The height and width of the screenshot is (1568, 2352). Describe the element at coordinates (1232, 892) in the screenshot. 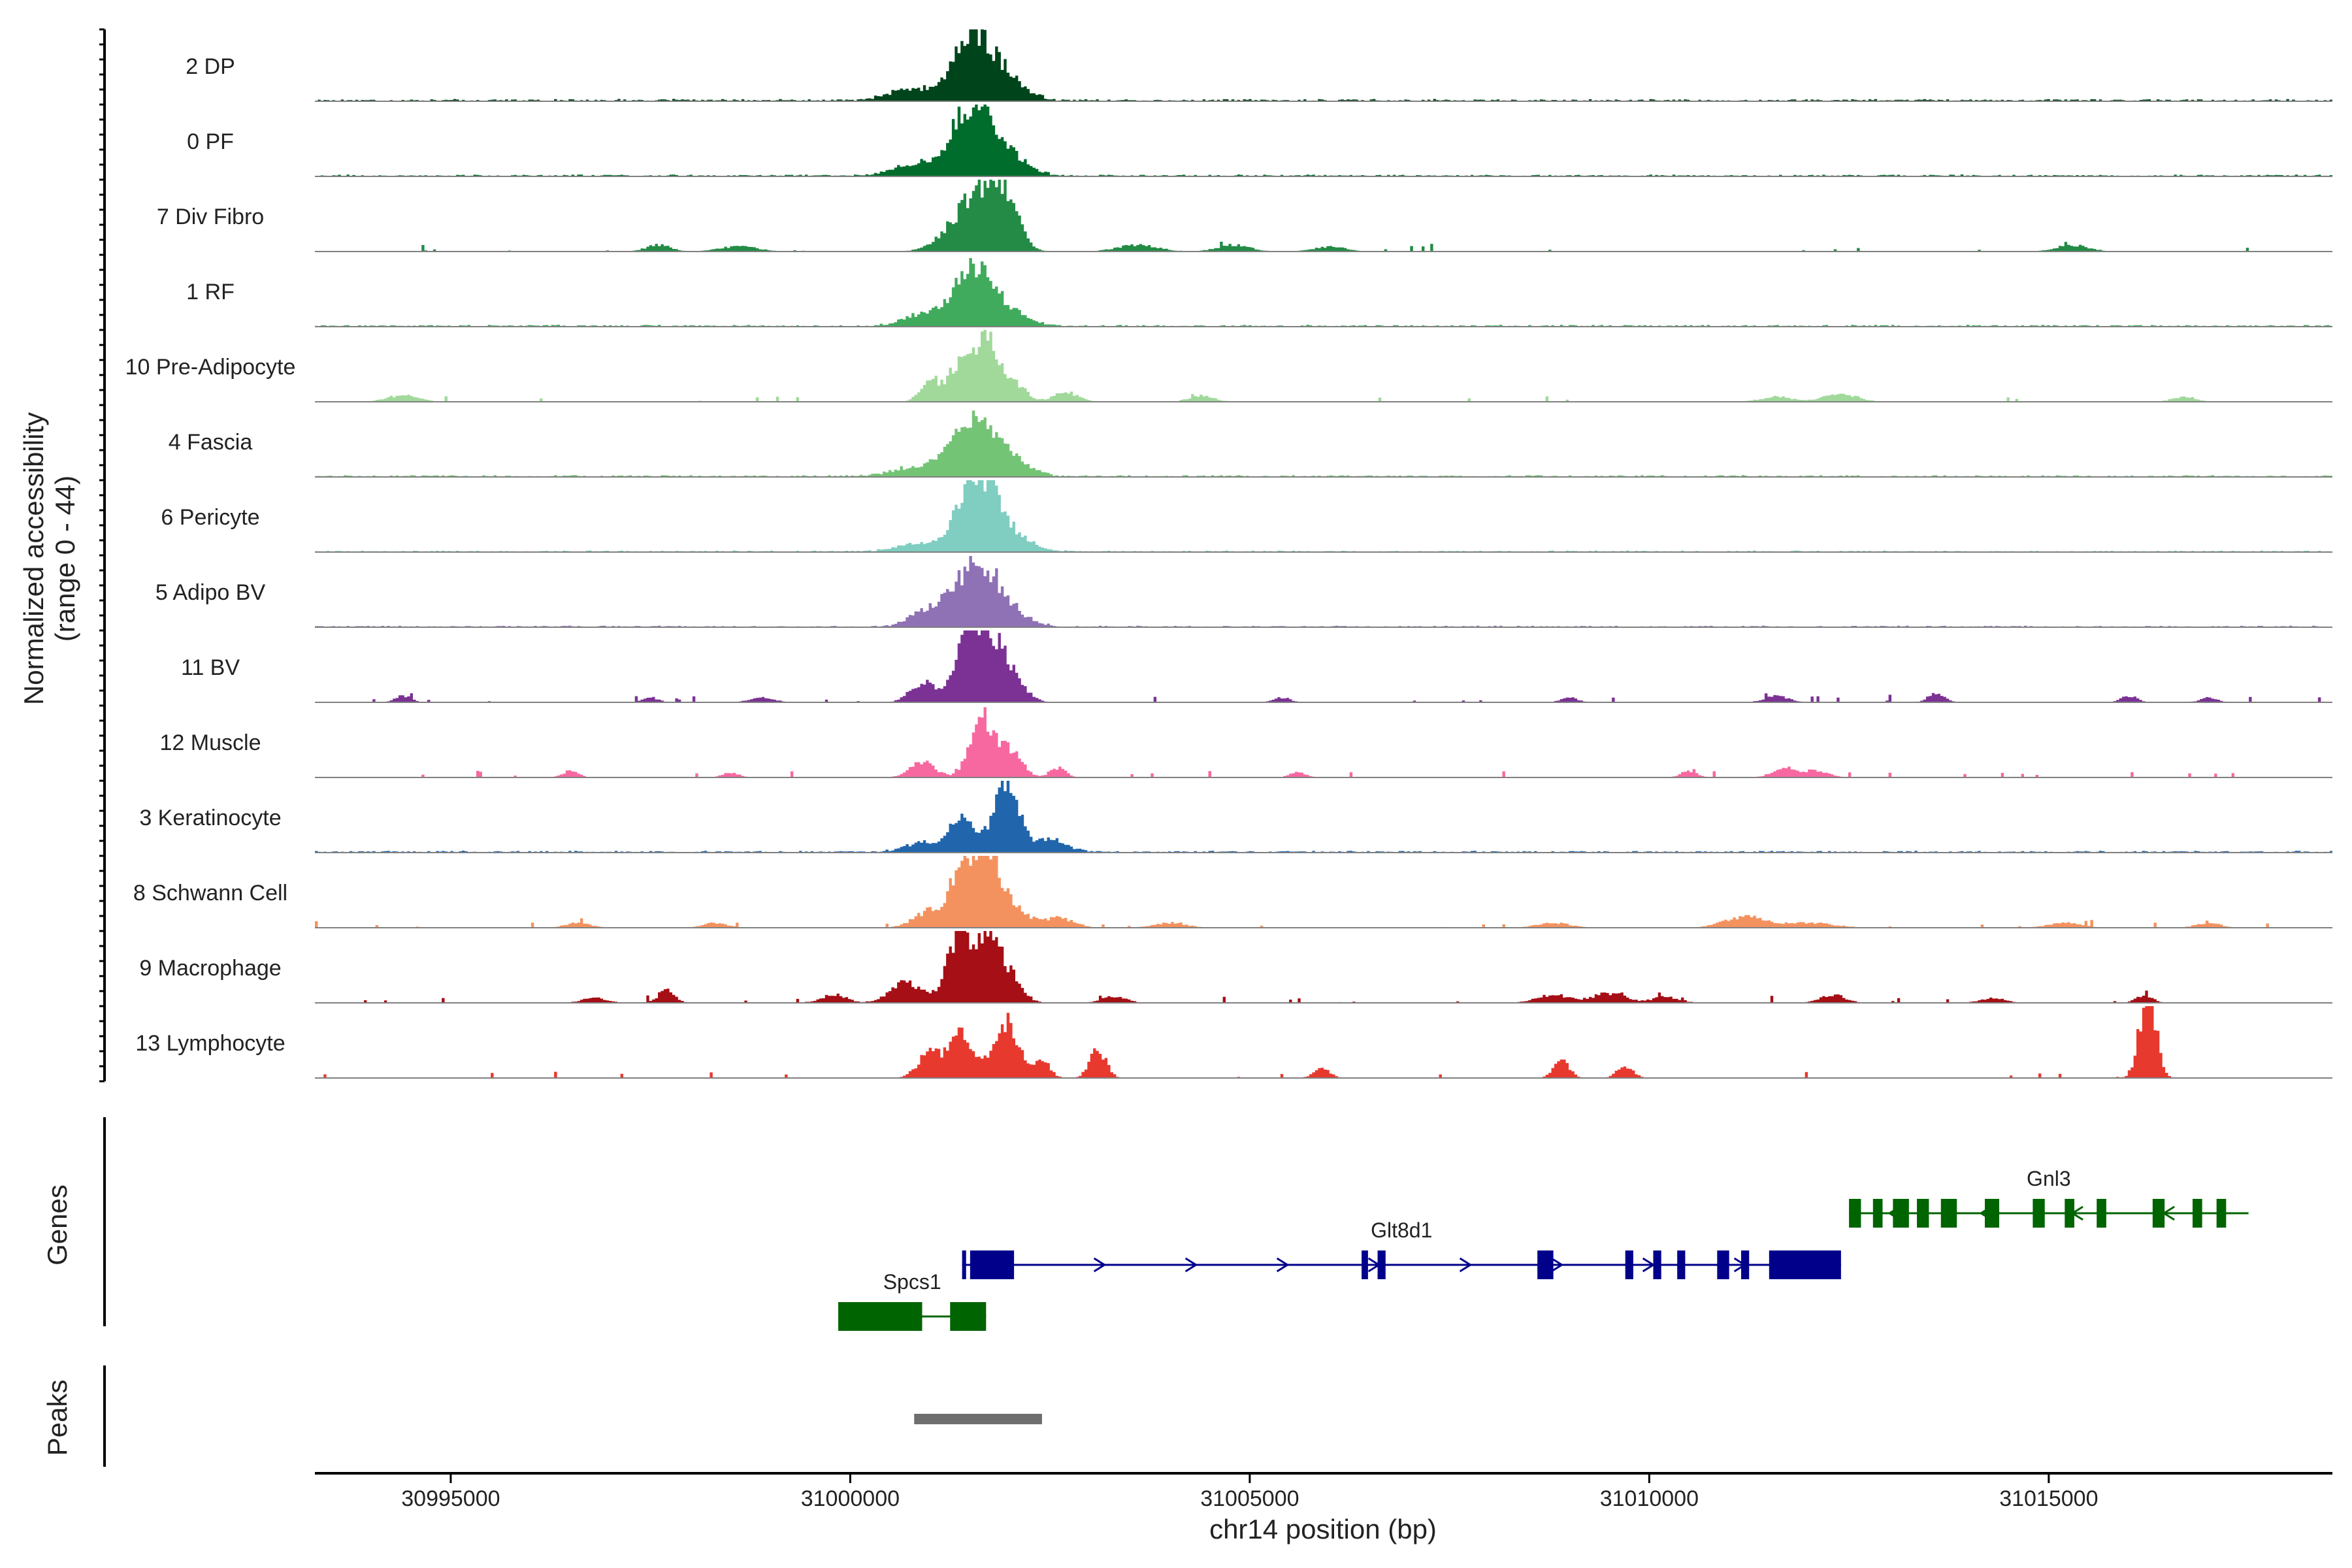

I see `coverage-track: 8 Schwann Cell` at that location.